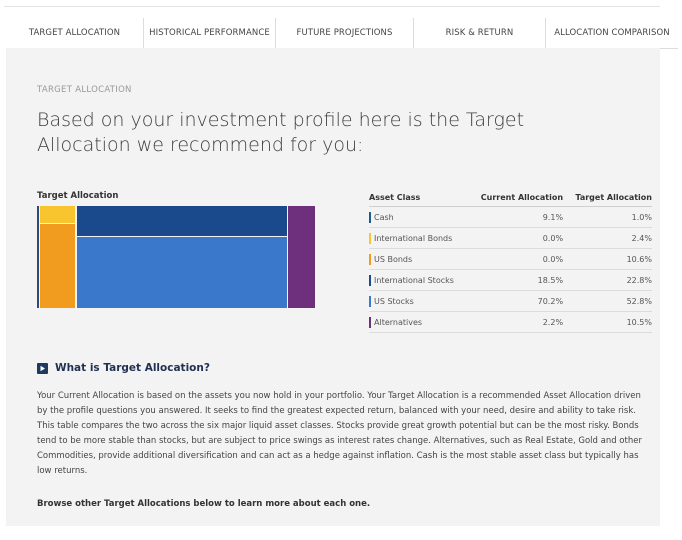 This screenshot has width=682, height=540. I want to click on header-current-allocation: Current Allocation, so click(515, 197).